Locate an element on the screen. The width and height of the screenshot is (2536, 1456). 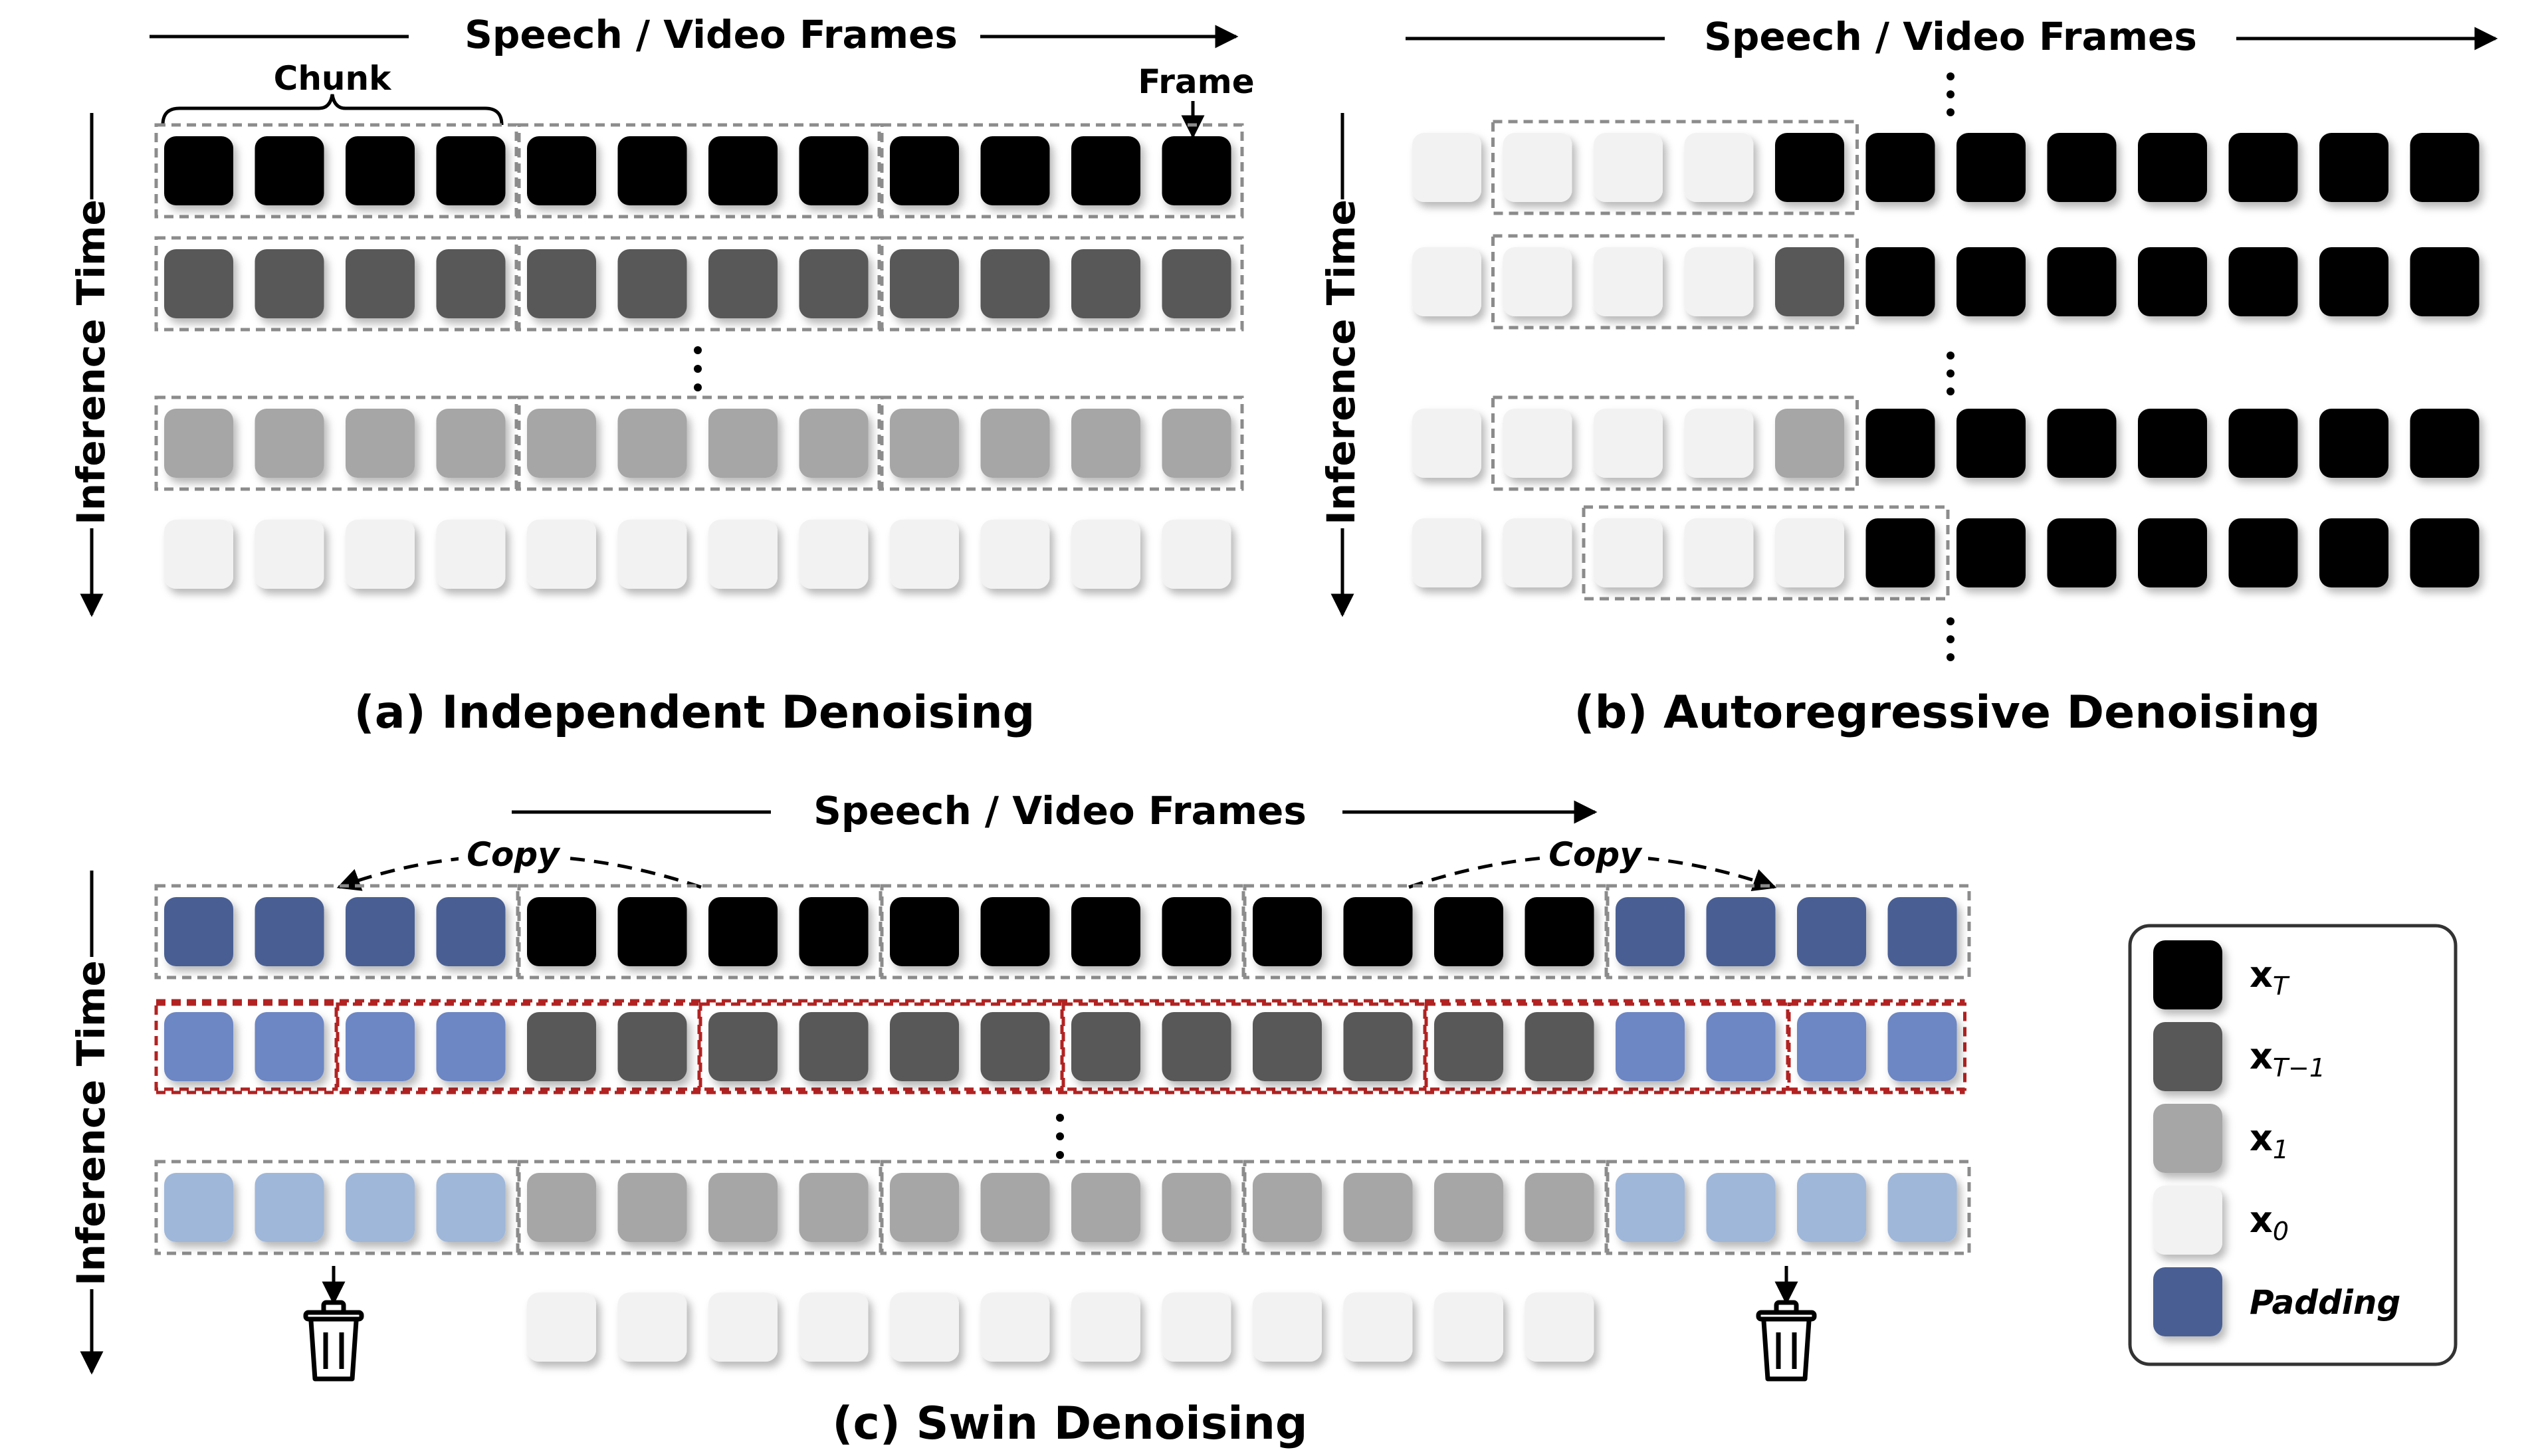
legend-label: xT−1 is located at coordinates (2287, 1059).